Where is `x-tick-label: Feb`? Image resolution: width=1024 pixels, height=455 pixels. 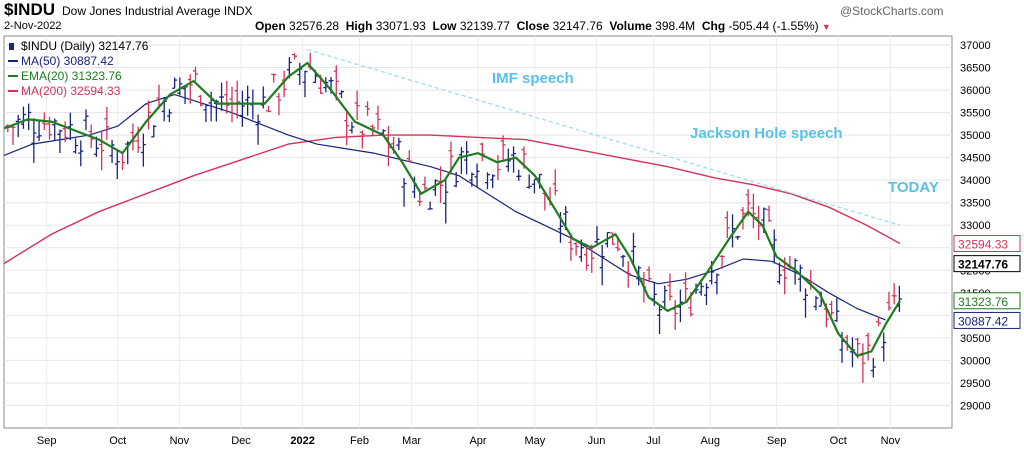 x-tick-label: Feb is located at coordinates (359, 441).